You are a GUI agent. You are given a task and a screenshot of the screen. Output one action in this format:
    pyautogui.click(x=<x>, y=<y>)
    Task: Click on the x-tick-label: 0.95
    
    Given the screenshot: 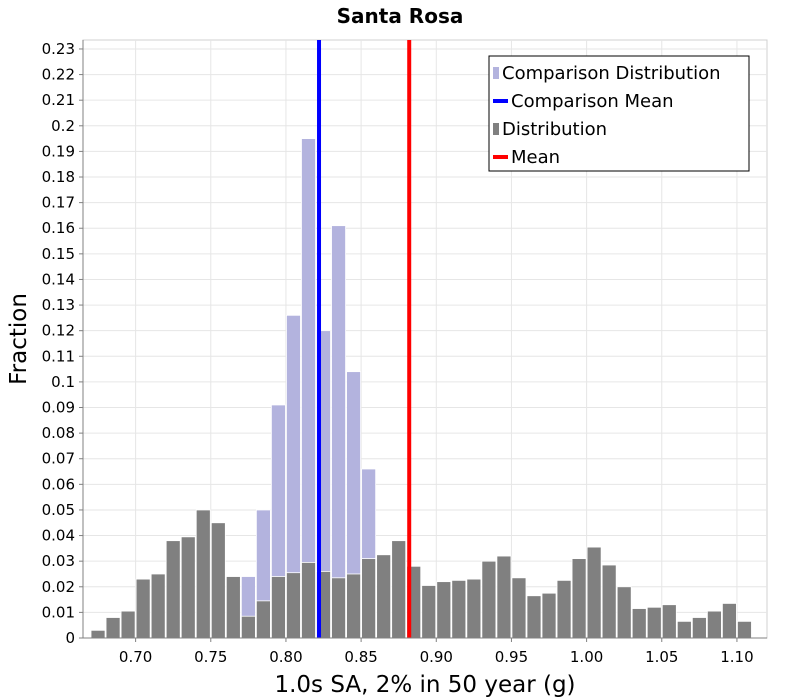 What is the action you would take?
    pyautogui.click(x=511, y=657)
    